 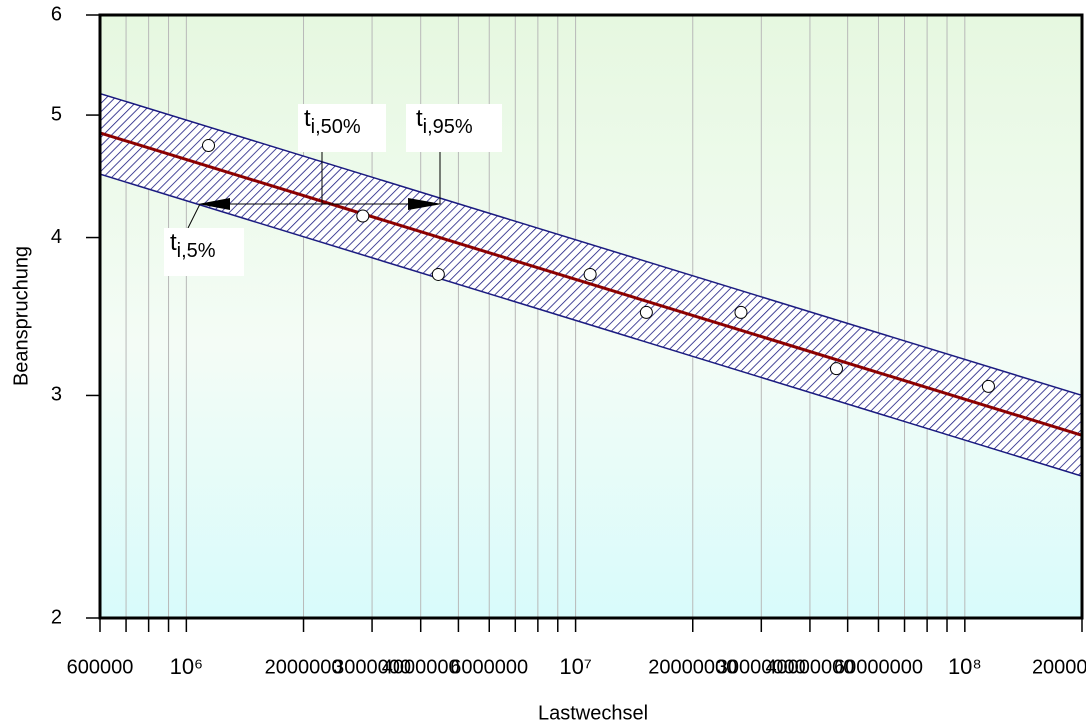 I want to click on x-tick-label: 10⁸, so click(x=965, y=666).